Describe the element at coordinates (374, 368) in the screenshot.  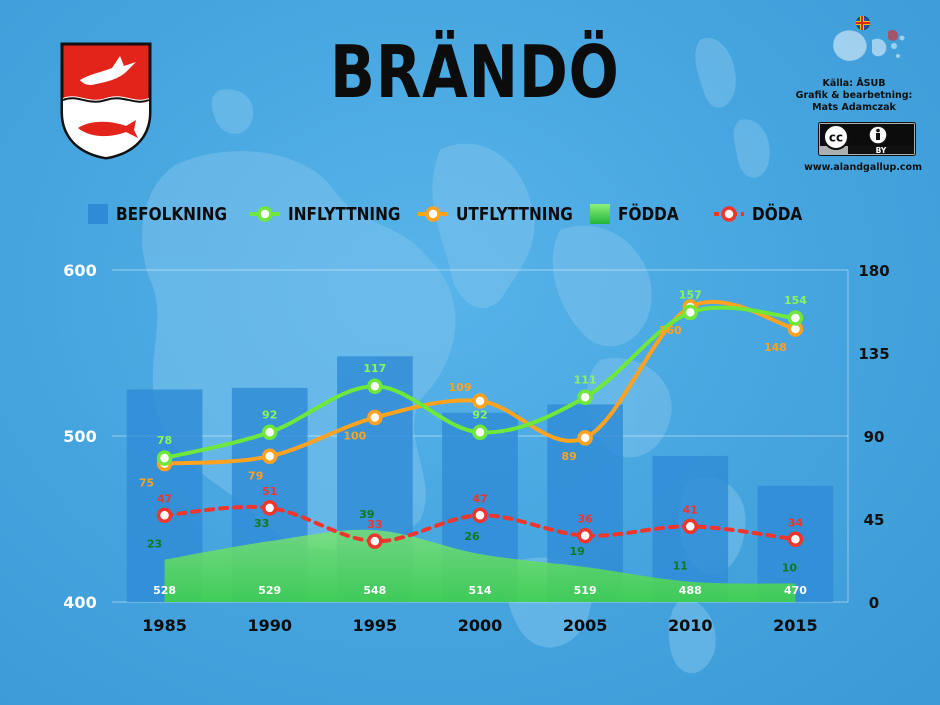
I see `inflyttning-value-label: 117` at that location.